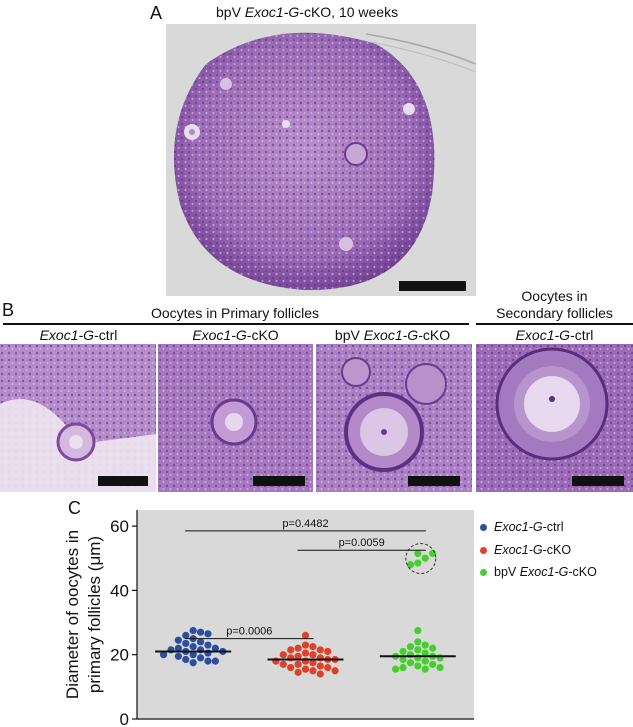 The image size is (633, 727). I want to click on panel-a-title-suffix: -cKO, 10 weeks, so click(349, 12).